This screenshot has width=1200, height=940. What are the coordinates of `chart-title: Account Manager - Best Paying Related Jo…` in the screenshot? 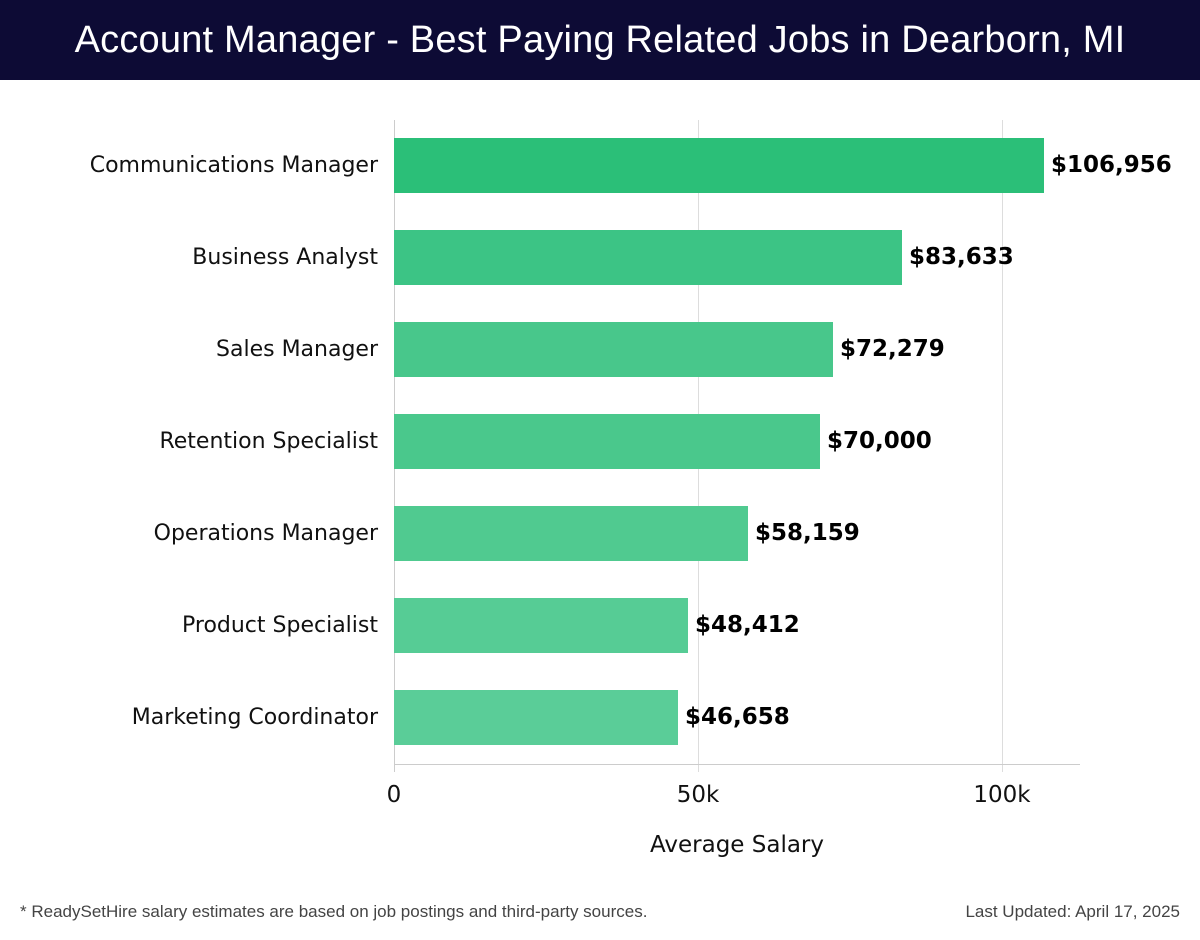 It's located at (600, 39).